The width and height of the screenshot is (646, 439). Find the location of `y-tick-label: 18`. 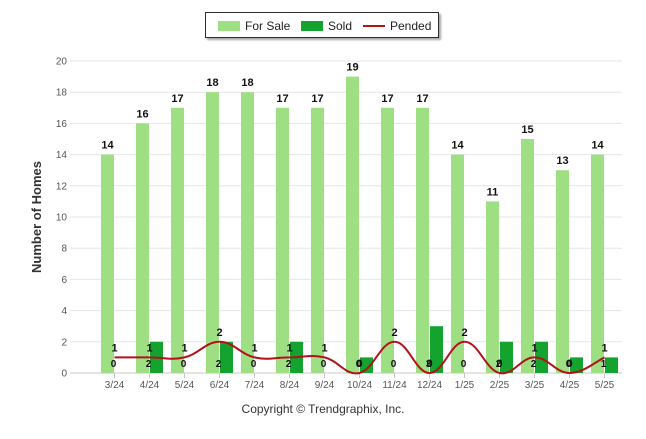

y-tick-label: 18 is located at coordinates (62, 93).